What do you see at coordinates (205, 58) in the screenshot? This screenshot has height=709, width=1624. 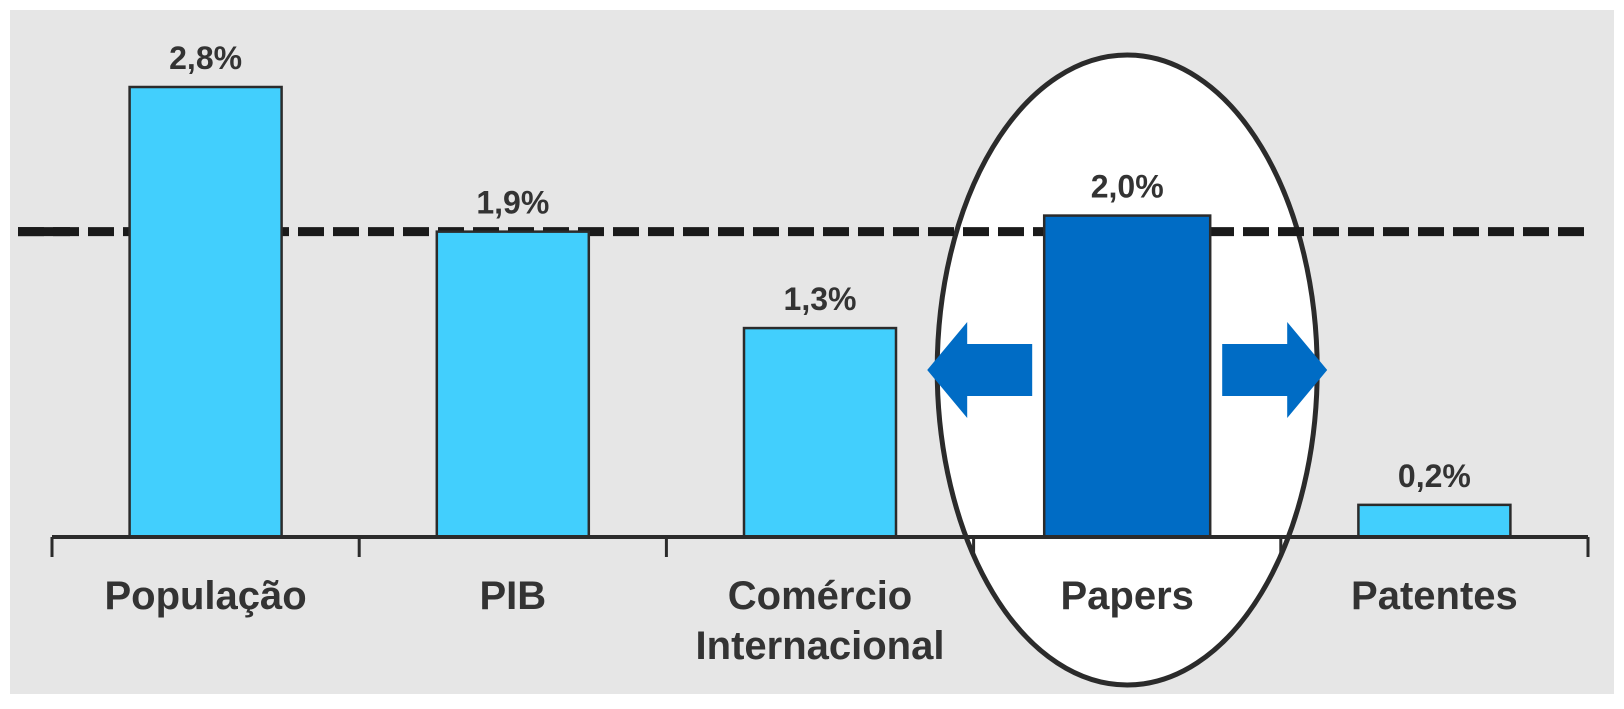 I see `value-label-0: 2,8%` at bounding box center [205, 58].